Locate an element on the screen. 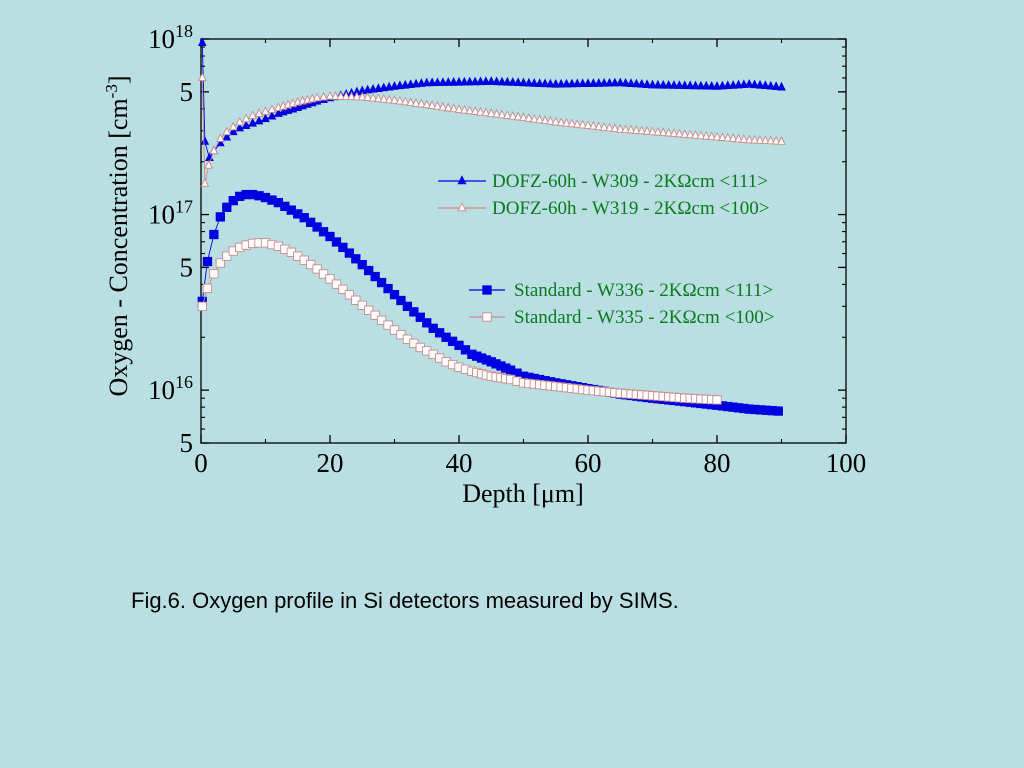  legend-entry: DOFZ-60h - W309 - 2KΩcm <111> is located at coordinates (603, 181).